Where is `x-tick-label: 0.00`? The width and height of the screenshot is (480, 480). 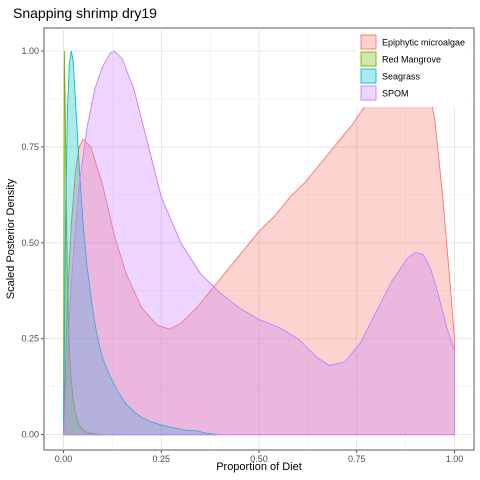
x-tick-label: 0.00 is located at coordinates (64, 459).